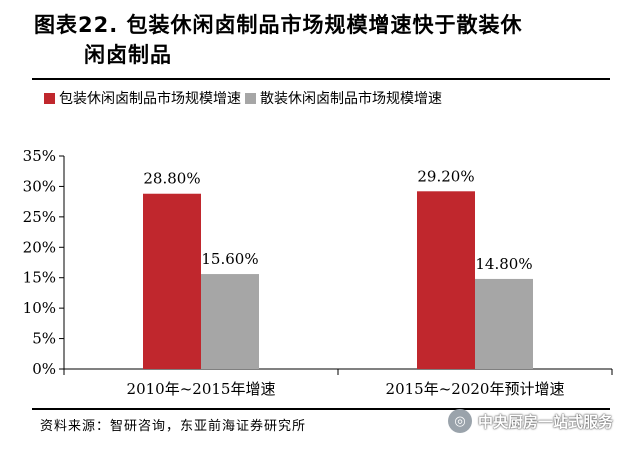 The width and height of the screenshot is (641, 449). What do you see at coordinates (229, 259) in the screenshot?
I see `data-label: 15.60%` at bounding box center [229, 259].